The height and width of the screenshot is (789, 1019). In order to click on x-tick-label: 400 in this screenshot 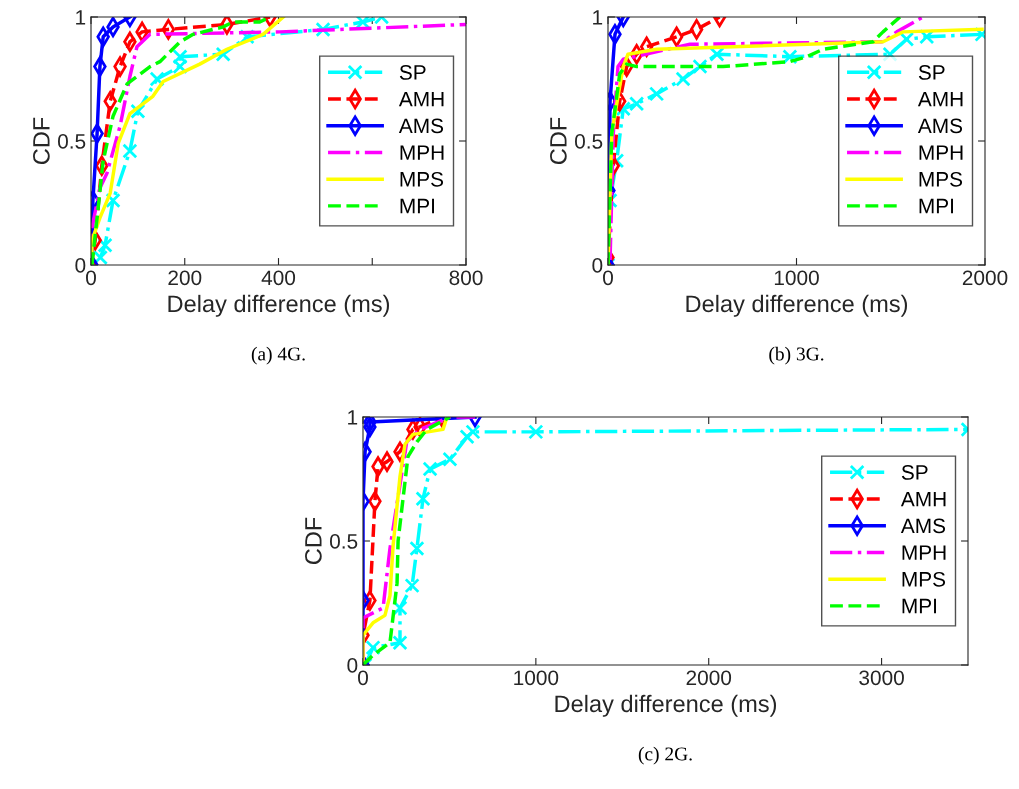, I will do `click(278, 278)`.